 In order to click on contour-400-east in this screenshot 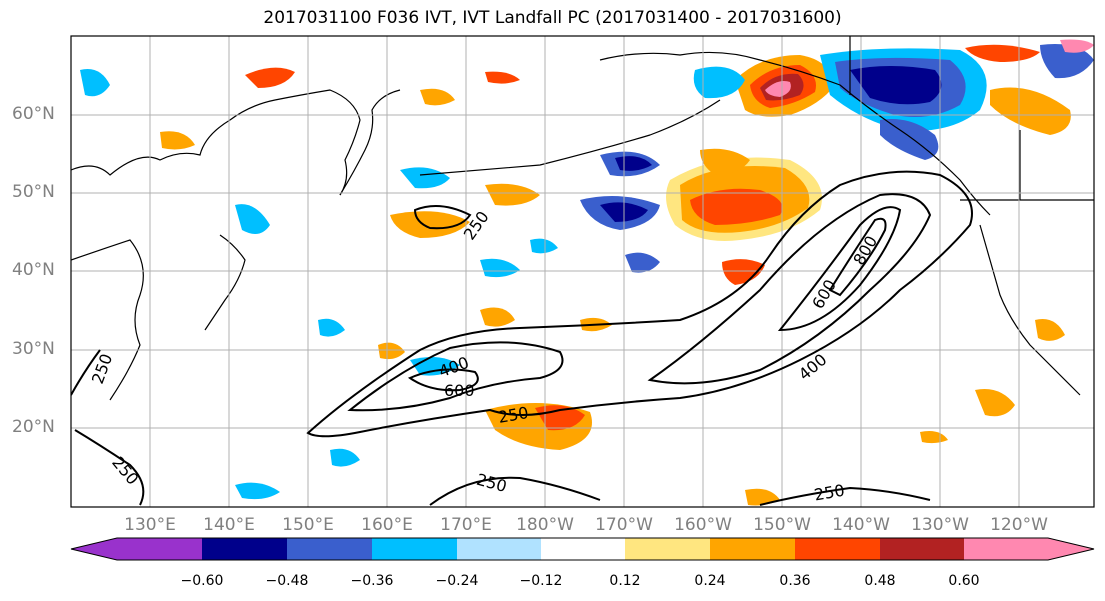, I will do `click(789, 289)`.